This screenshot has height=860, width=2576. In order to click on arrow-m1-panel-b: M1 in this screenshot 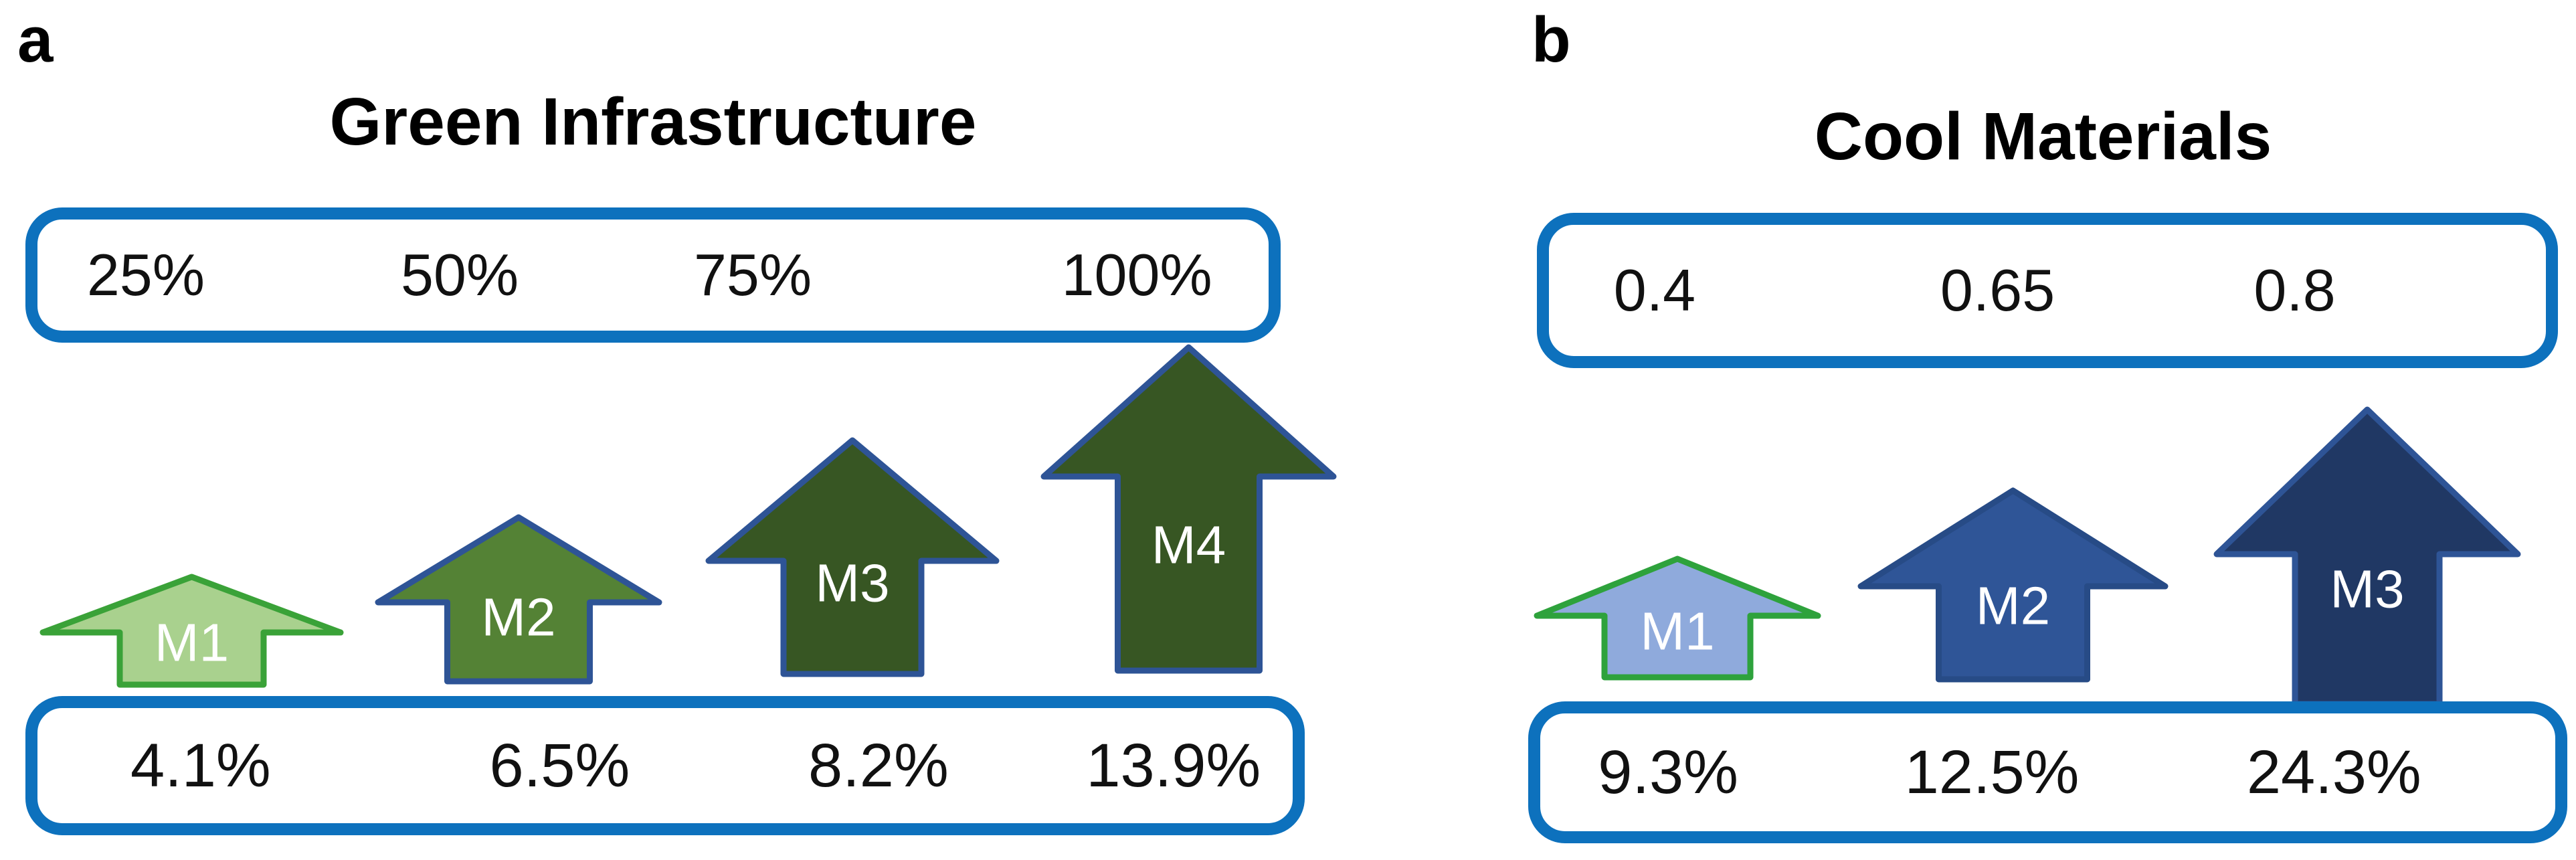, I will do `click(1677, 618)`.